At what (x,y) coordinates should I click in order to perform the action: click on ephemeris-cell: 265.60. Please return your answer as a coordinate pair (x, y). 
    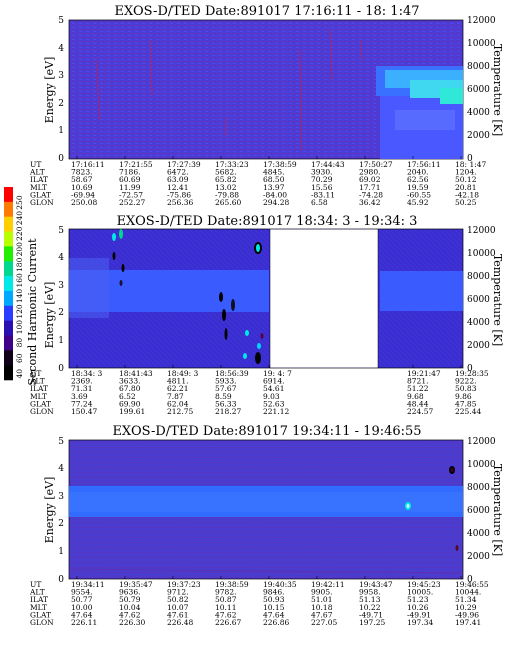
    Looking at the image, I should click on (228, 202).